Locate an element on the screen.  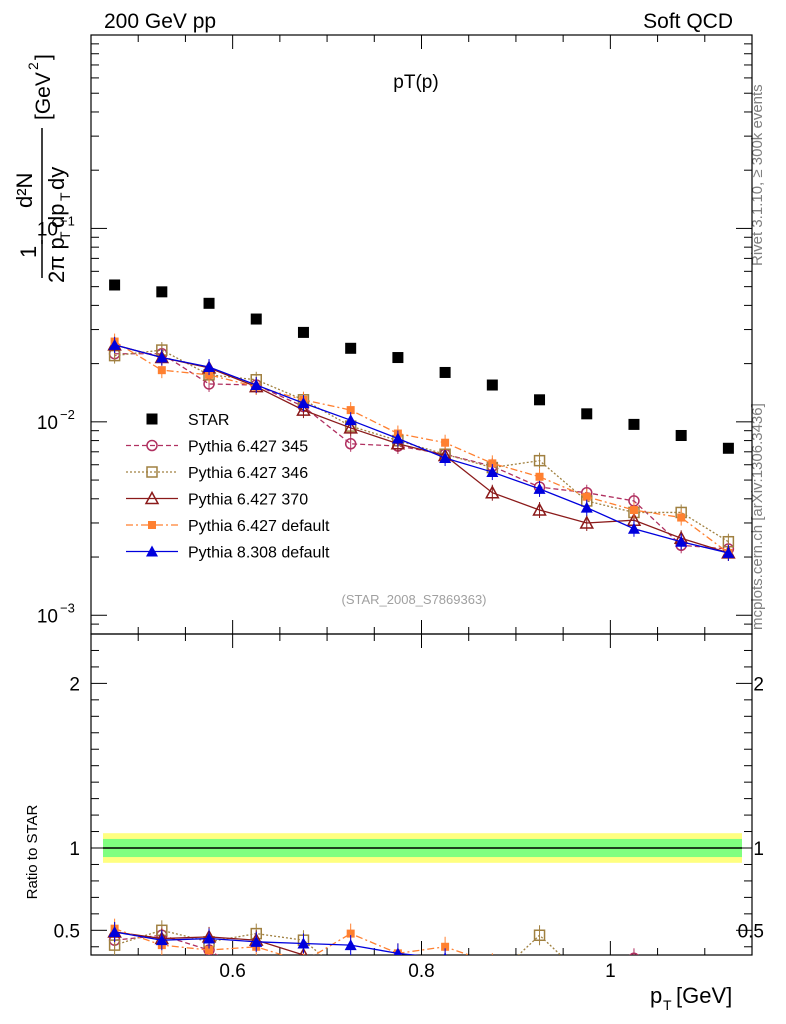
y-tick-label-exp: −2 is located at coordinates (67, 414).